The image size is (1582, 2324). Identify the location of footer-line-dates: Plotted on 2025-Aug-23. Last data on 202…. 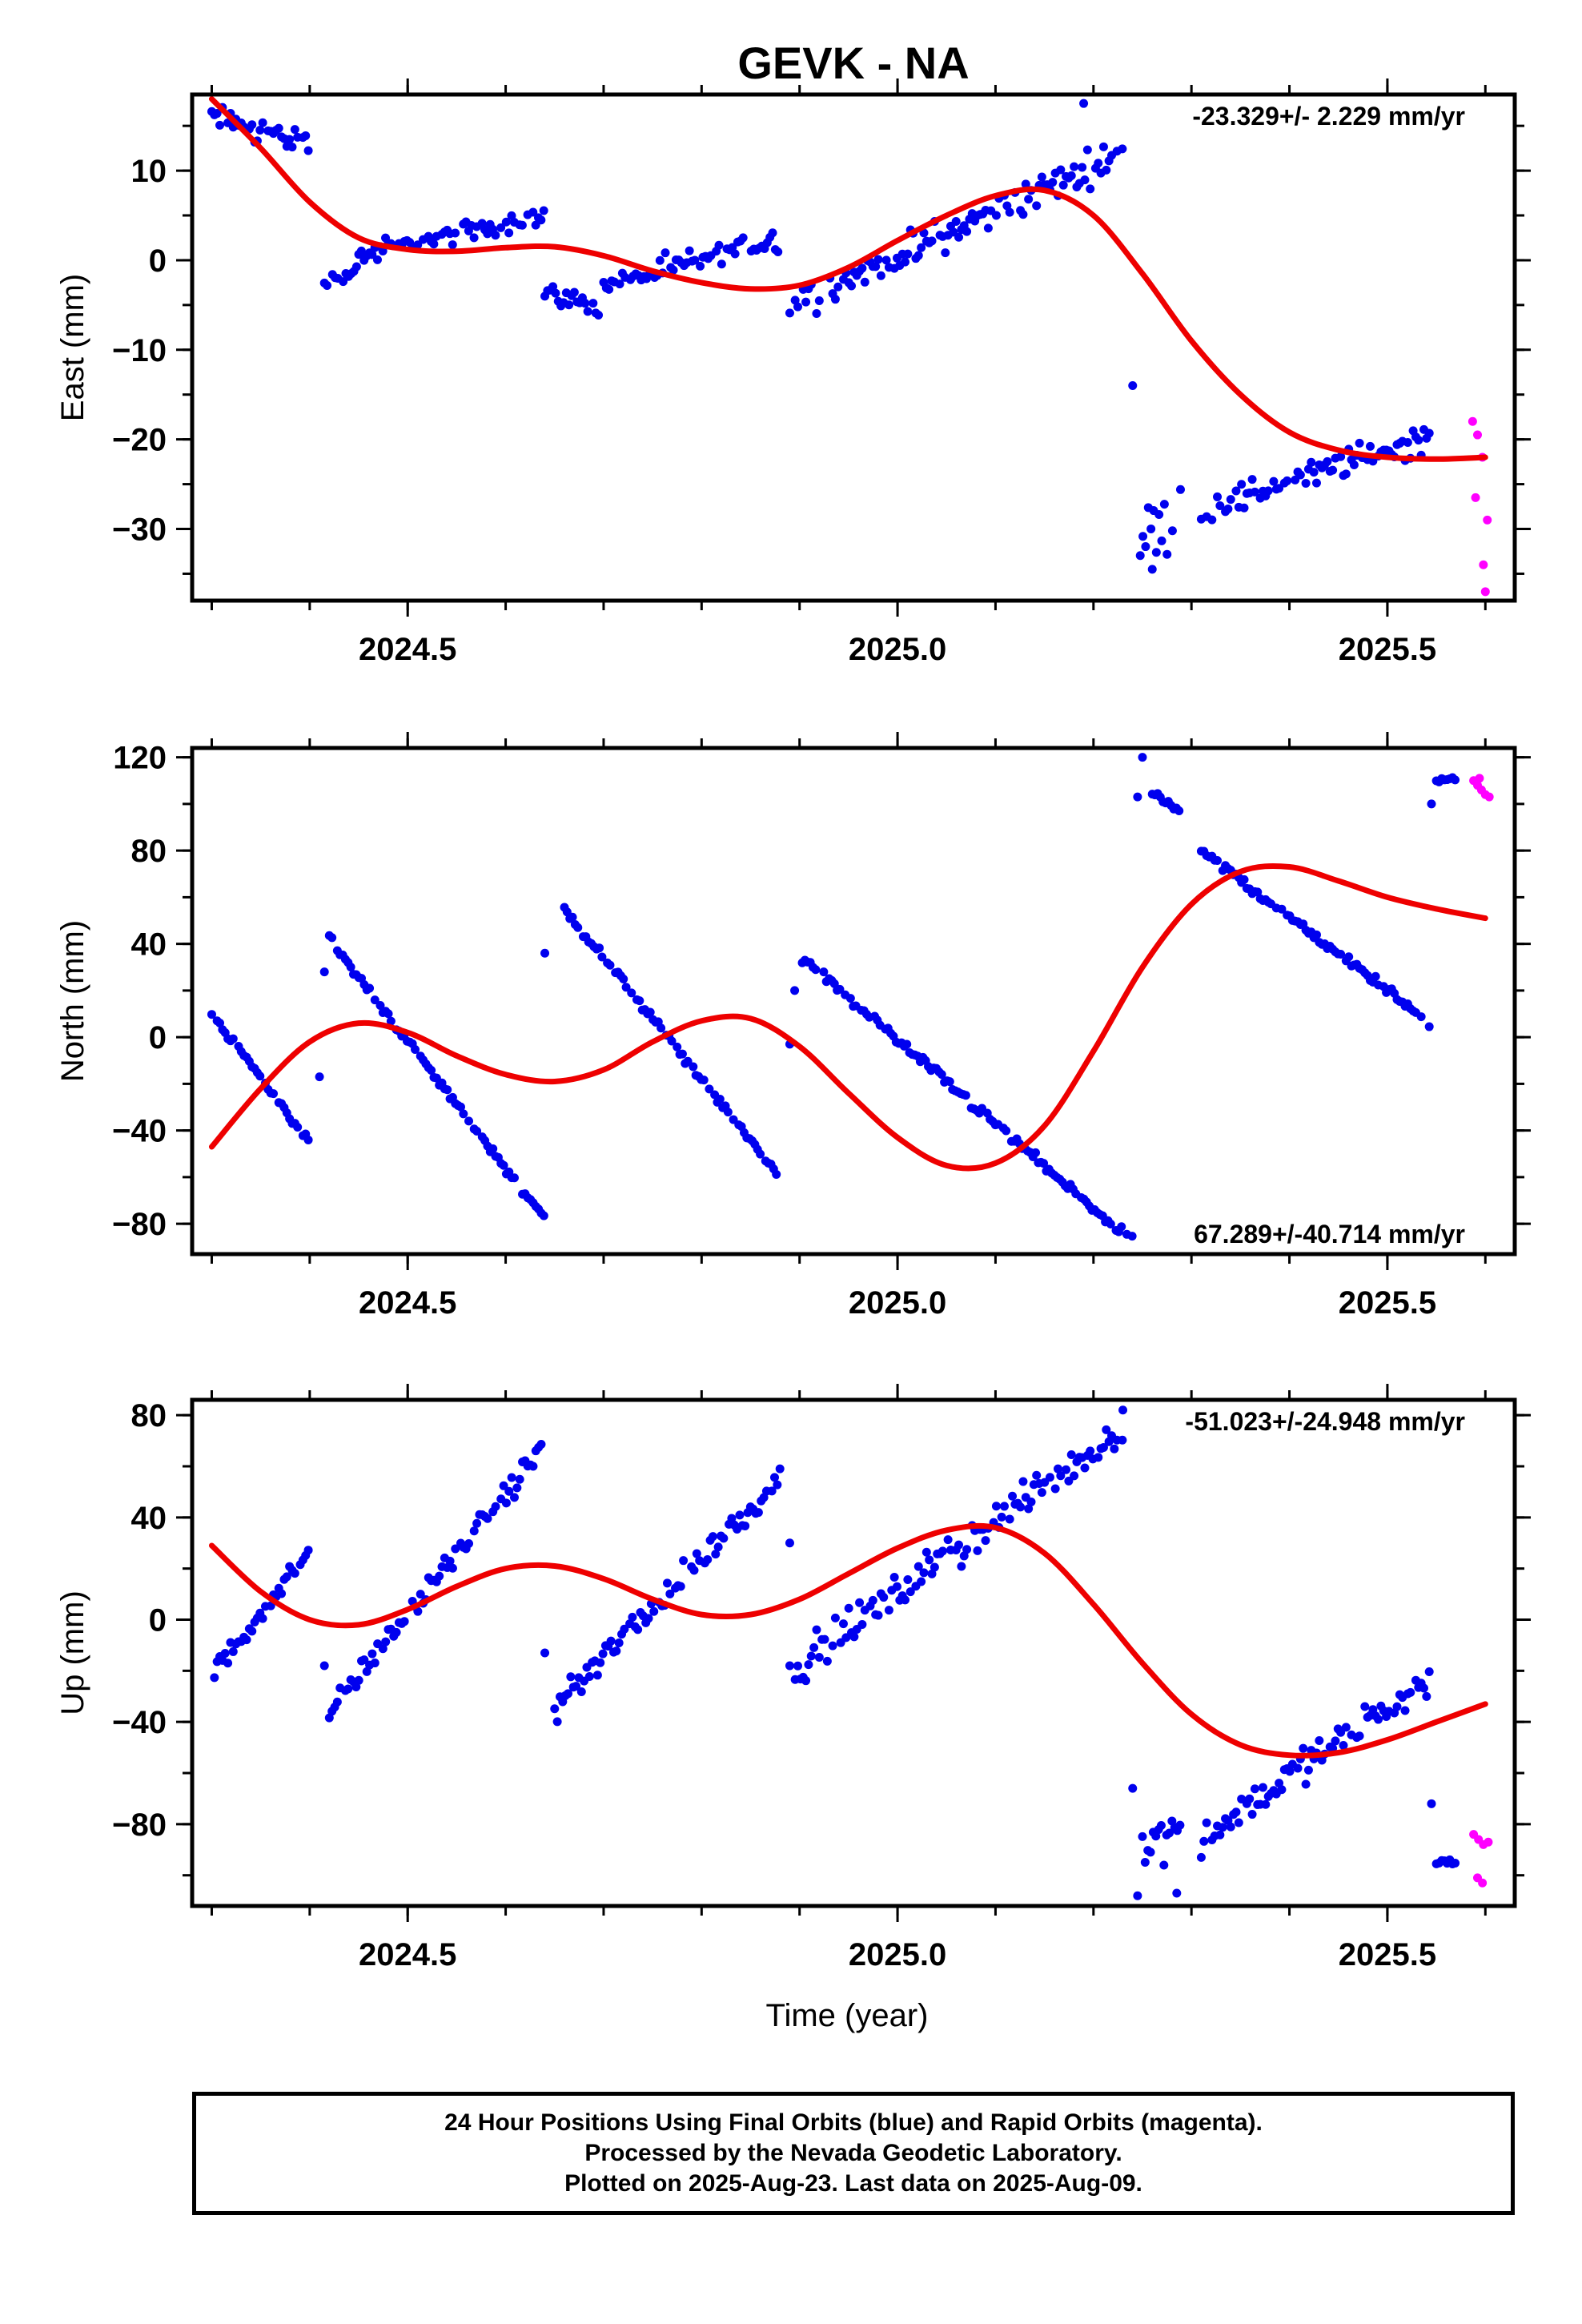
(853, 2183).